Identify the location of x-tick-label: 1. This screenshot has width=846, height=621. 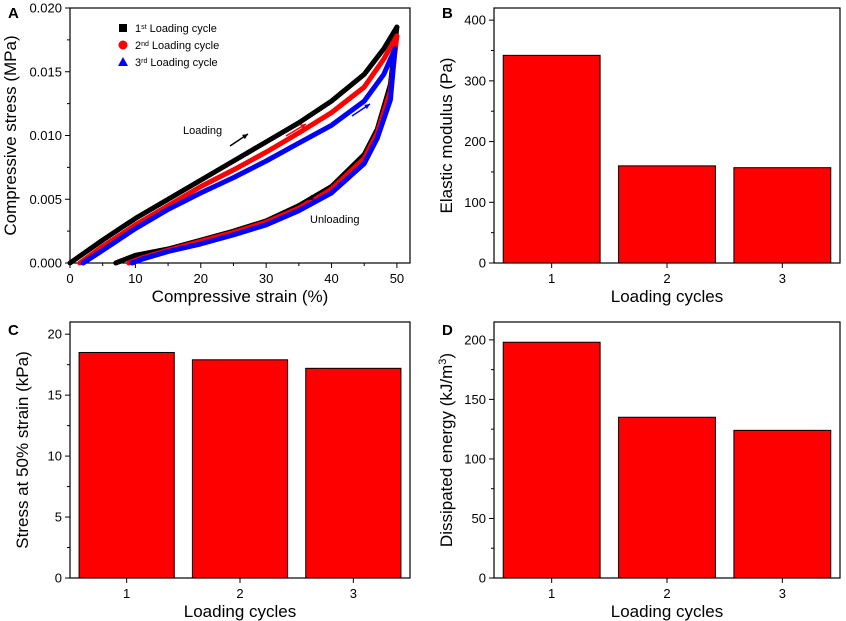
(551, 278).